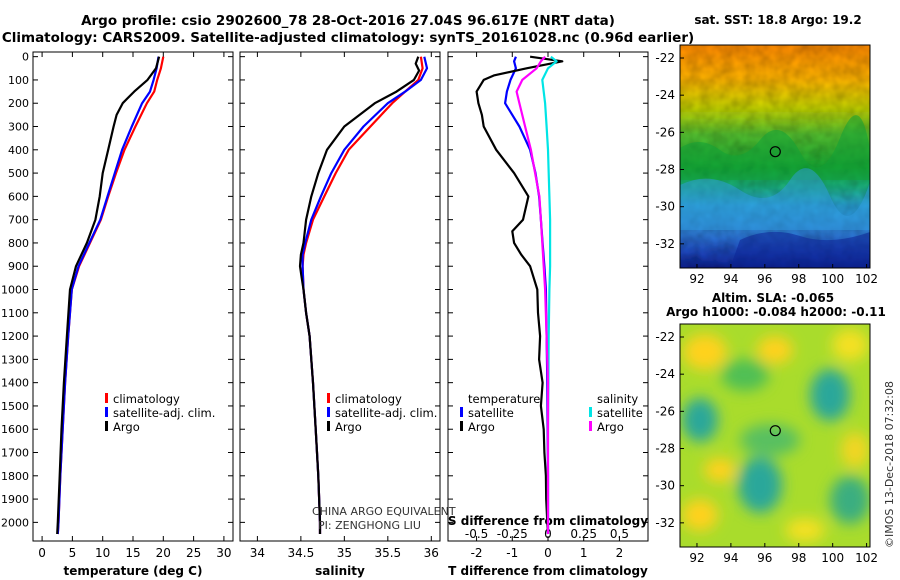  Describe the element at coordinates (132, 553) in the screenshot. I see `x-tick-label: 15` at that location.